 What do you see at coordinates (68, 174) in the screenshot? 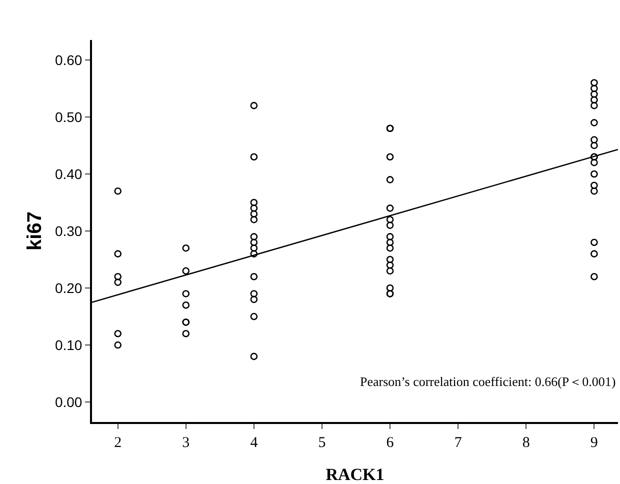
I see `y-tick-label: 0.40` at bounding box center [68, 174].